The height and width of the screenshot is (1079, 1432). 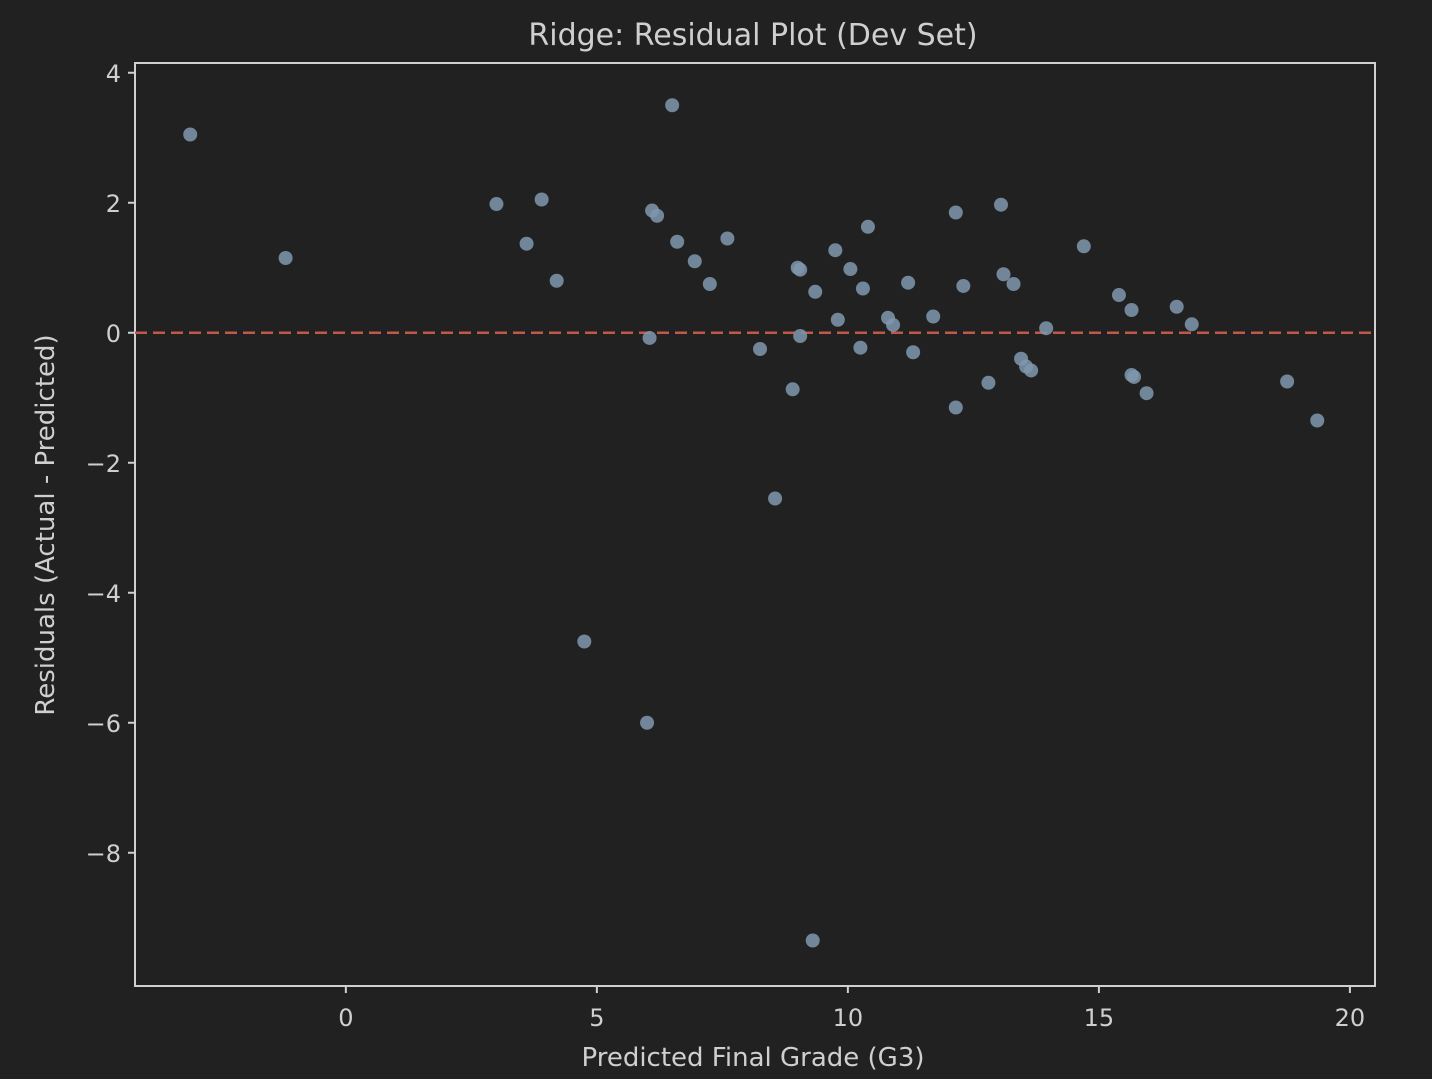 What do you see at coordinates (103, 464) in the screenshot?
I see `y-tick-label: −2` at bounding box center [103, 464].